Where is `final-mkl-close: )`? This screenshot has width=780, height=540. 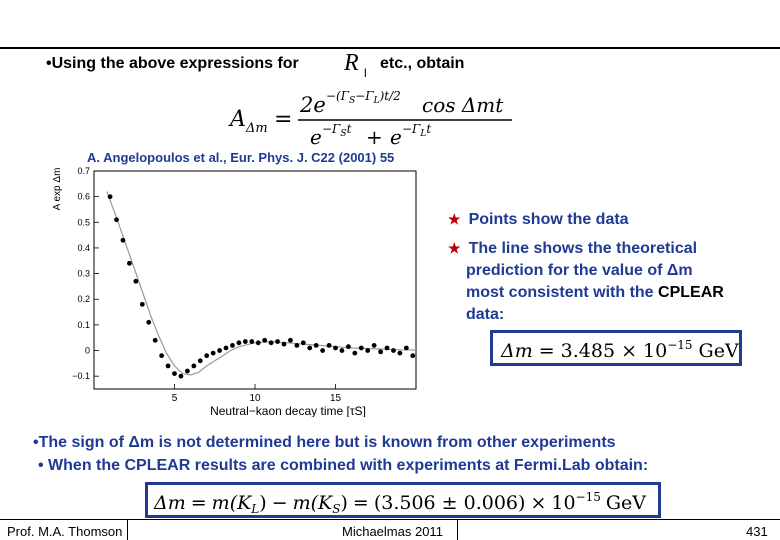 final-mkl-close: ) is located at coordinates (262, 503).